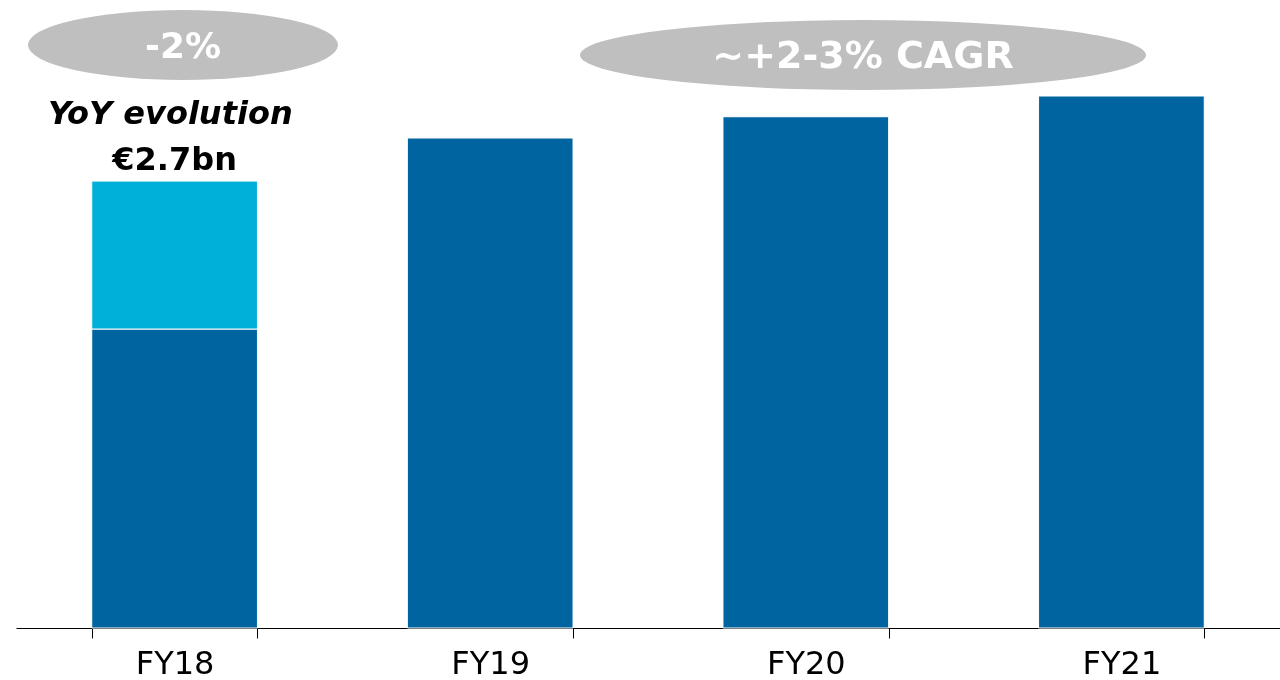 Image resolution: width=1280 pixels, height=680 pixels. I want to click on annotation: YoY evolution, so click(170, 113).